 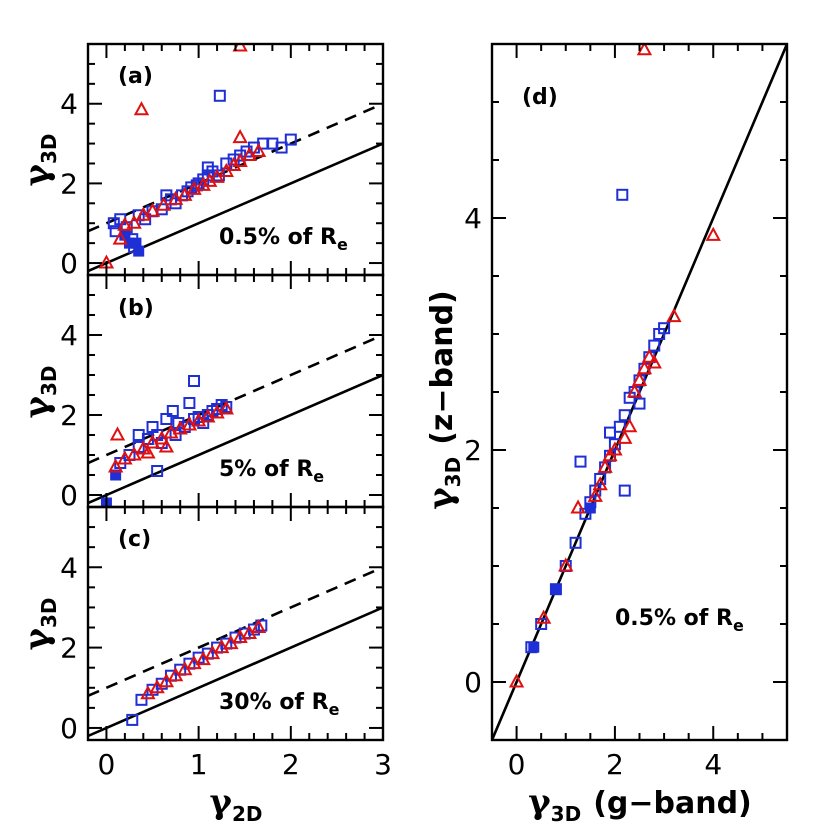 I want to click on x-axis-word: (g−band), so click(x=672, y=803).